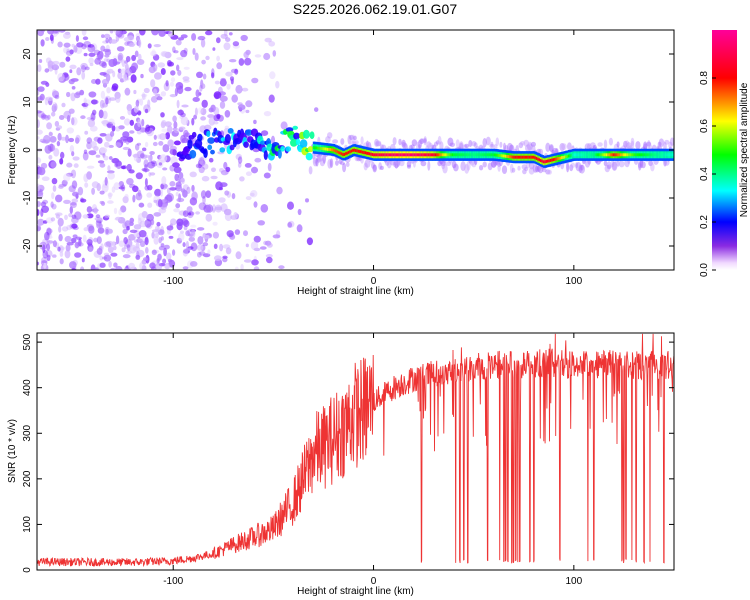 This screenshot has width=750, height=600. Describe the element at coordinates (173, 581) in the screenshot. I see `snr-x-tick-label: -100` at that location.